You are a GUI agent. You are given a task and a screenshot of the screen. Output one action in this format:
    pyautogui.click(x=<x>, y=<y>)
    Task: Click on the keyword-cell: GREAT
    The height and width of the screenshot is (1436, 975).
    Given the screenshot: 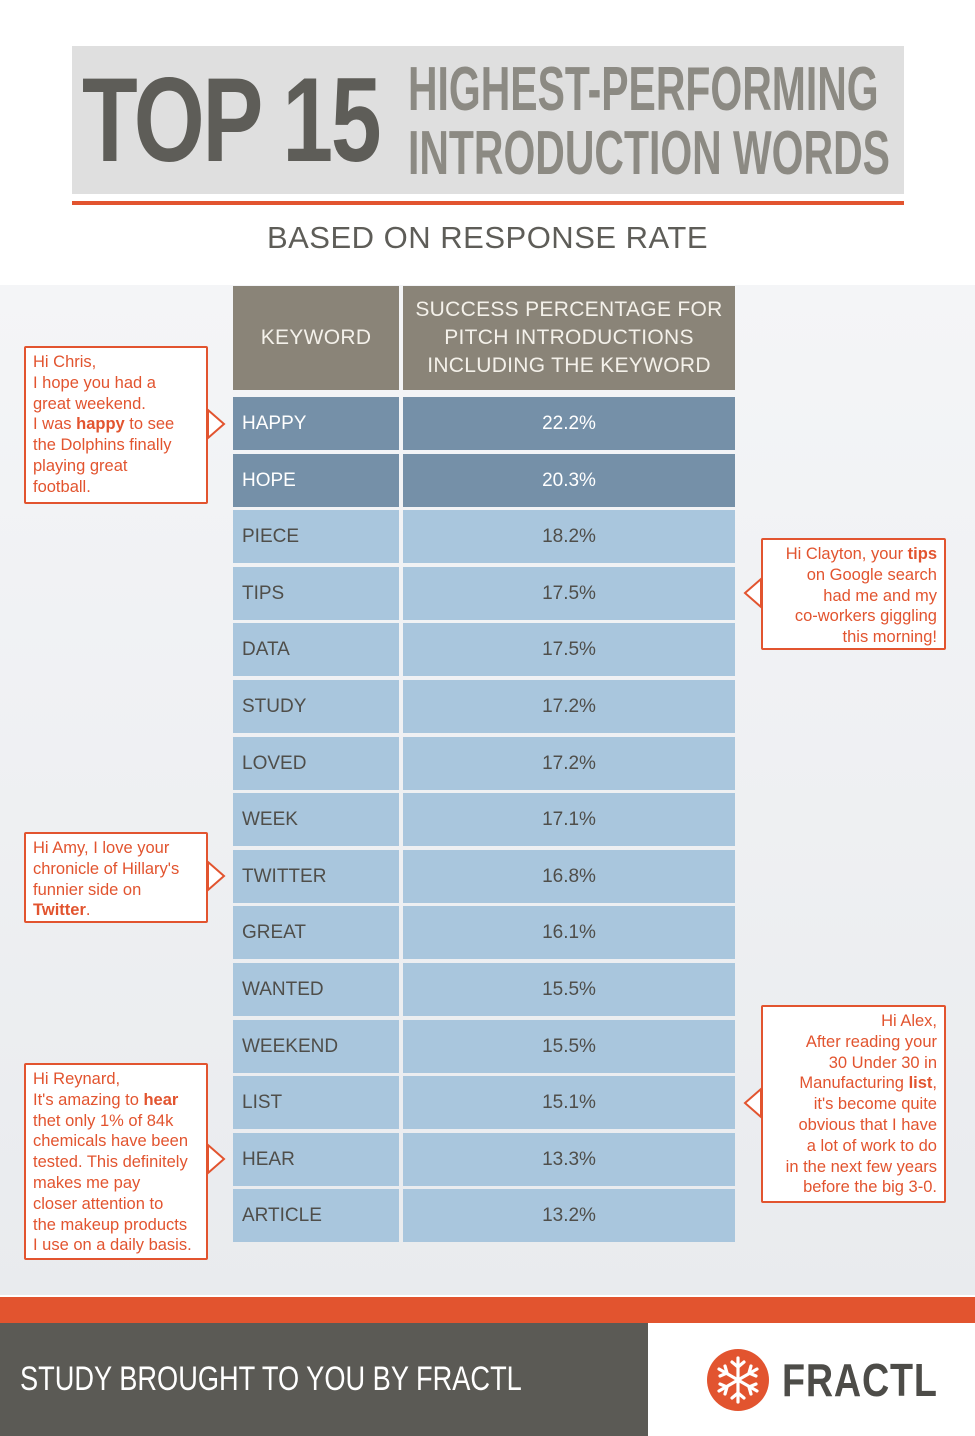 What is the action you would take?
    pyautogui.click(x=316, y=932)
    